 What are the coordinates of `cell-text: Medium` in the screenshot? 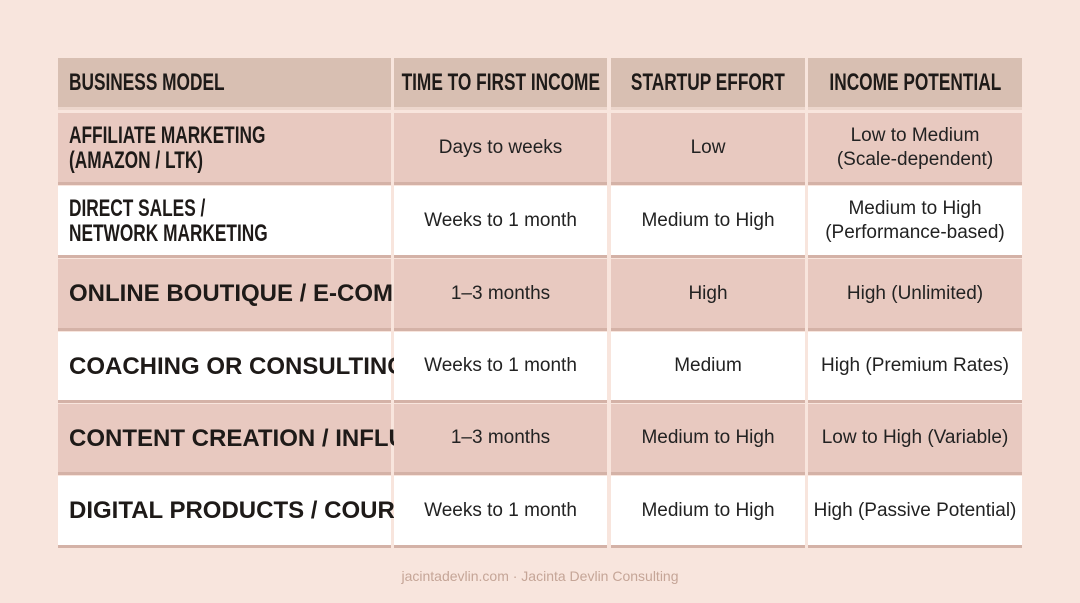 It's located at (708, 365).